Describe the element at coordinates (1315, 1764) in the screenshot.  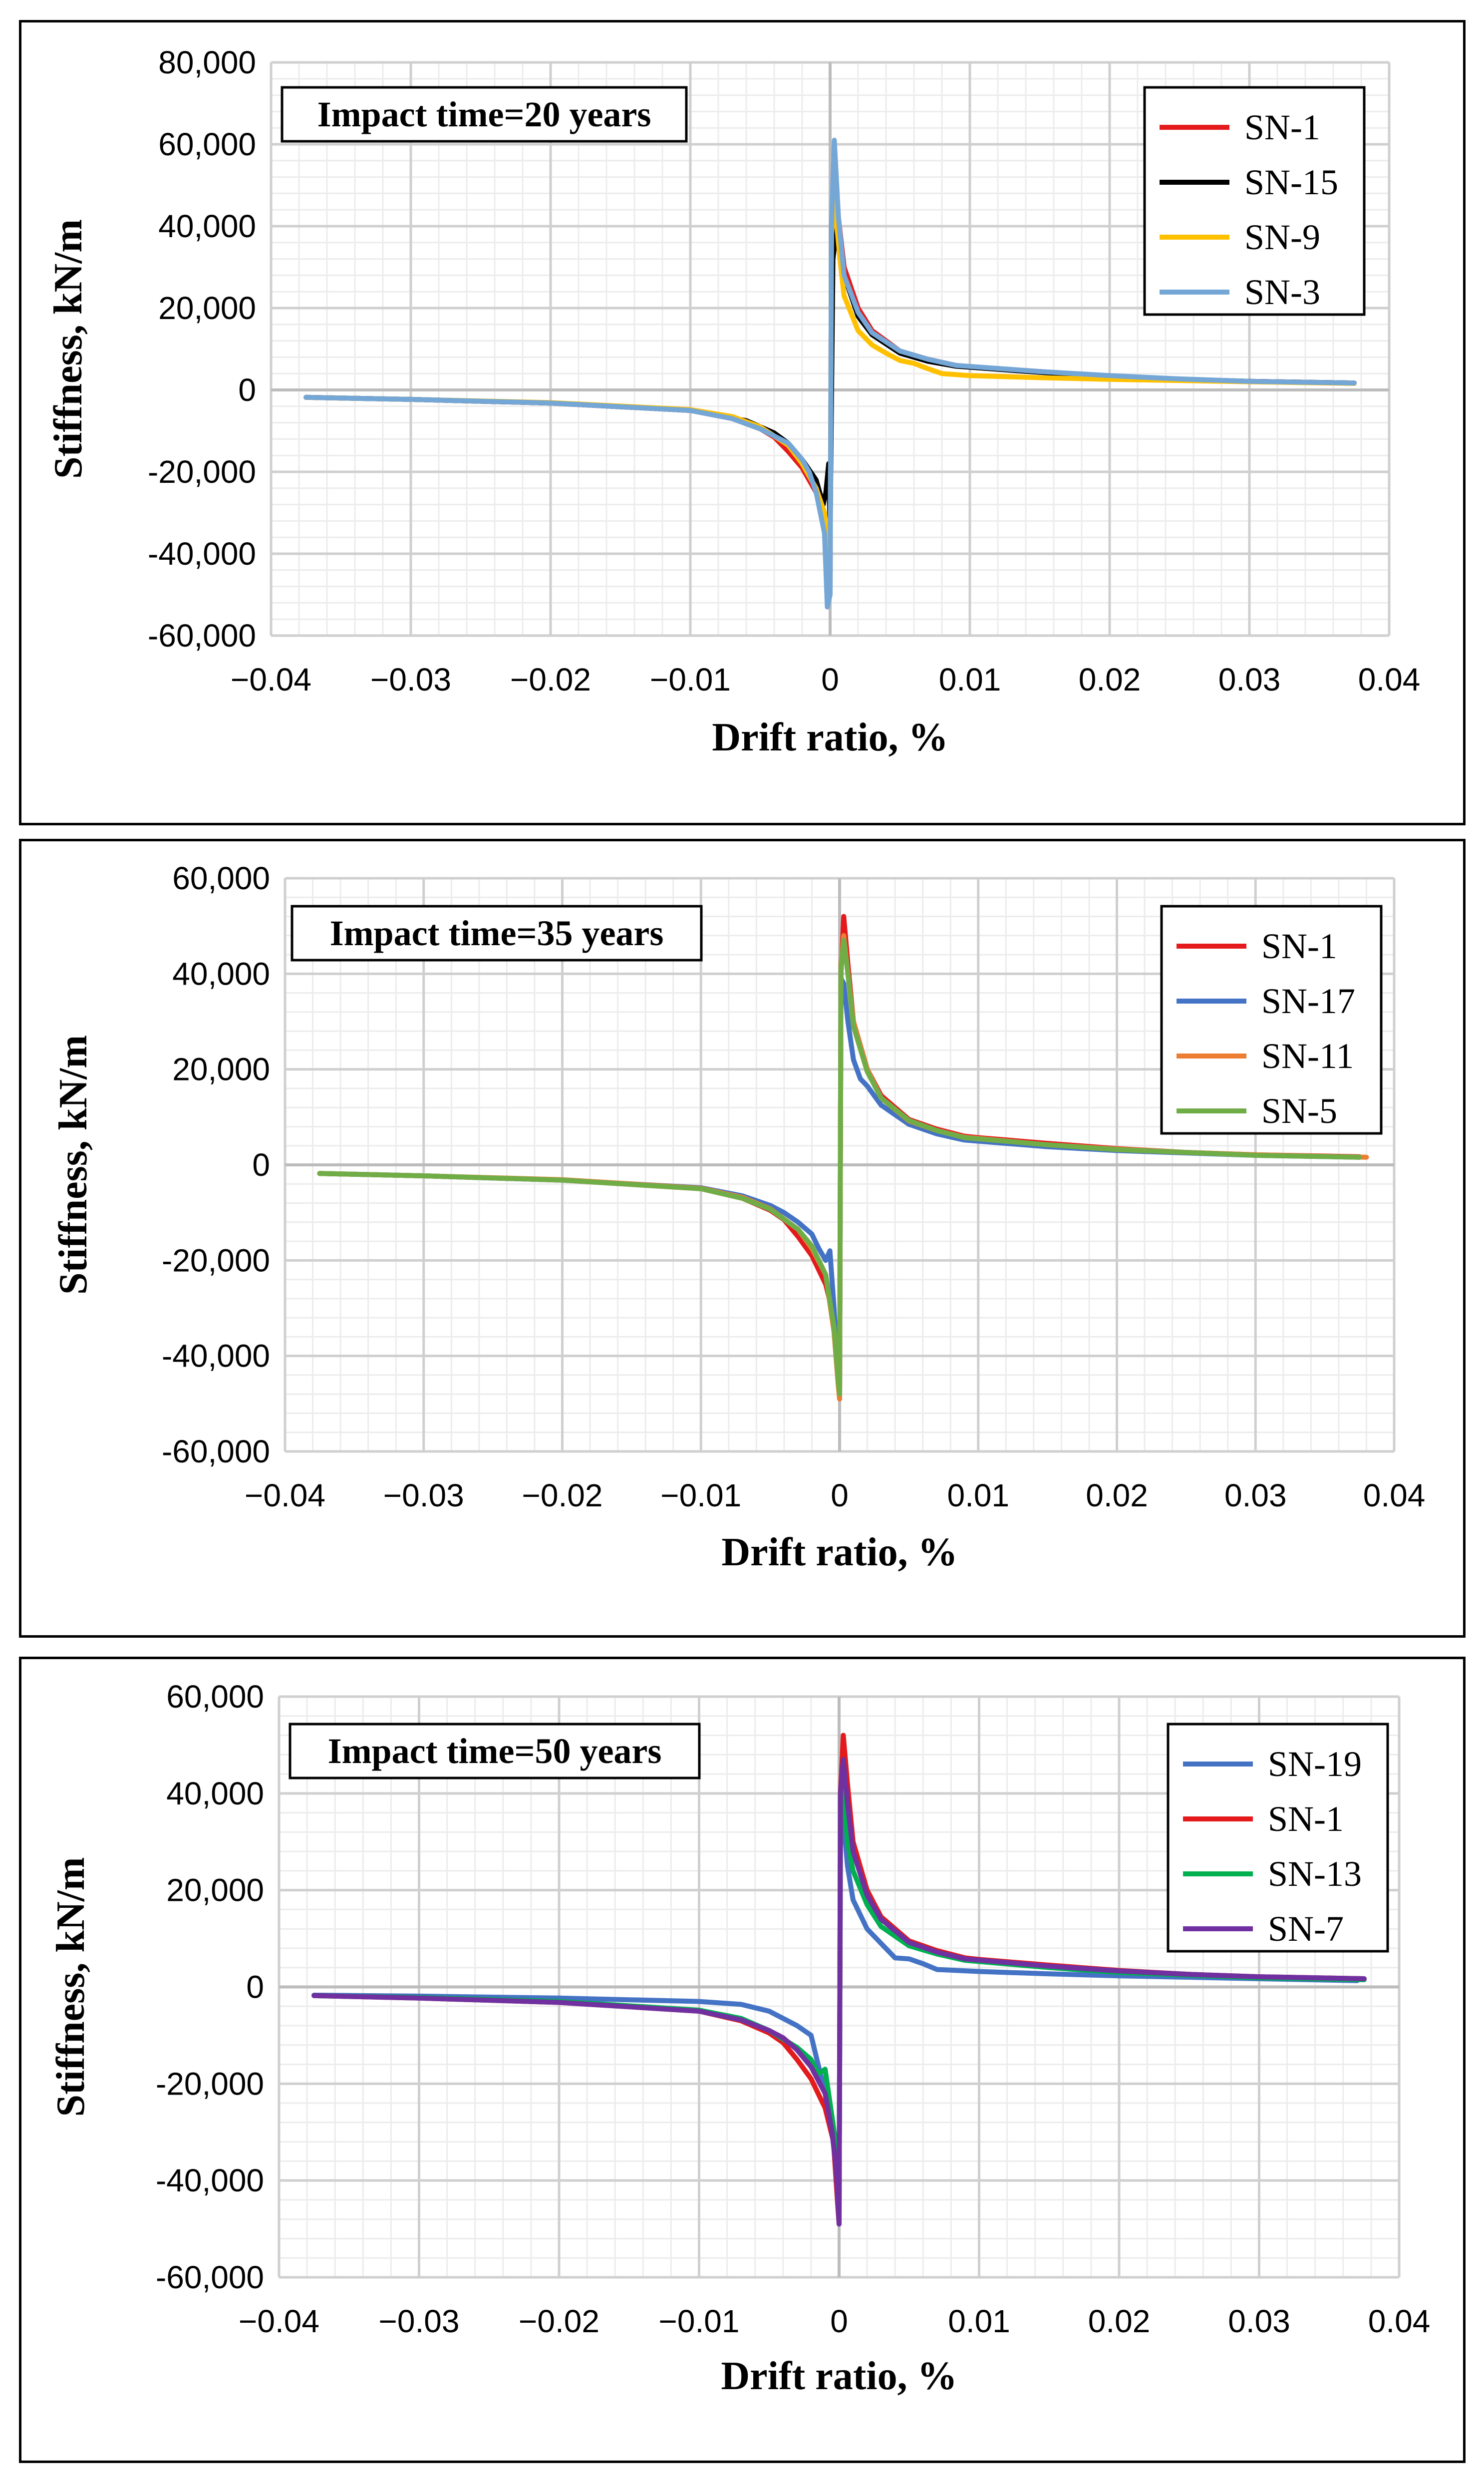
I see `legend-label: SN-19` at that location.